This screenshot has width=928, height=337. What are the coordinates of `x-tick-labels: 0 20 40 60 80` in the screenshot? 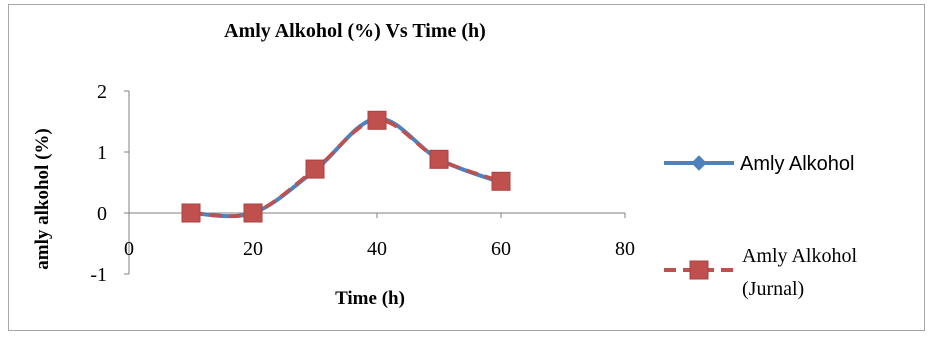 It's located at (379, 249).